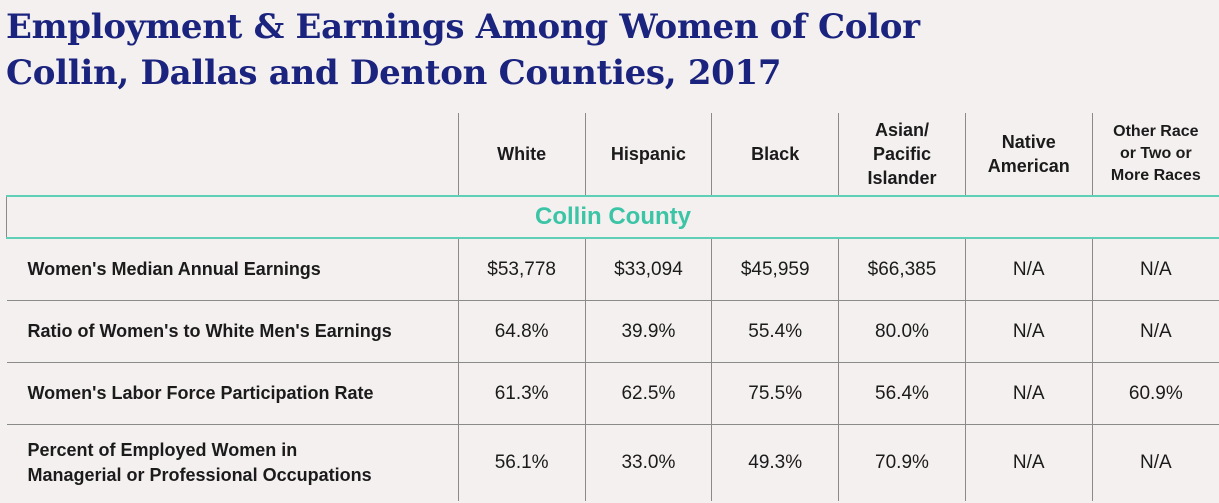 Image resolution: width=1219 pixels, height=503 pixels. I want to click on table-cell: $66,385, so click(902, 269).